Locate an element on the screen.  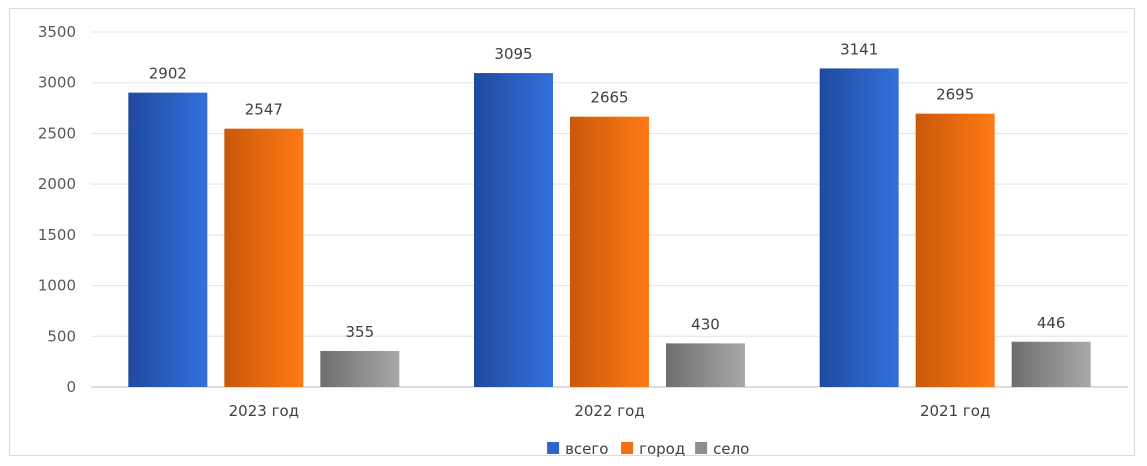
y-tick-label: 1000 is located at coordinates (57, 286).